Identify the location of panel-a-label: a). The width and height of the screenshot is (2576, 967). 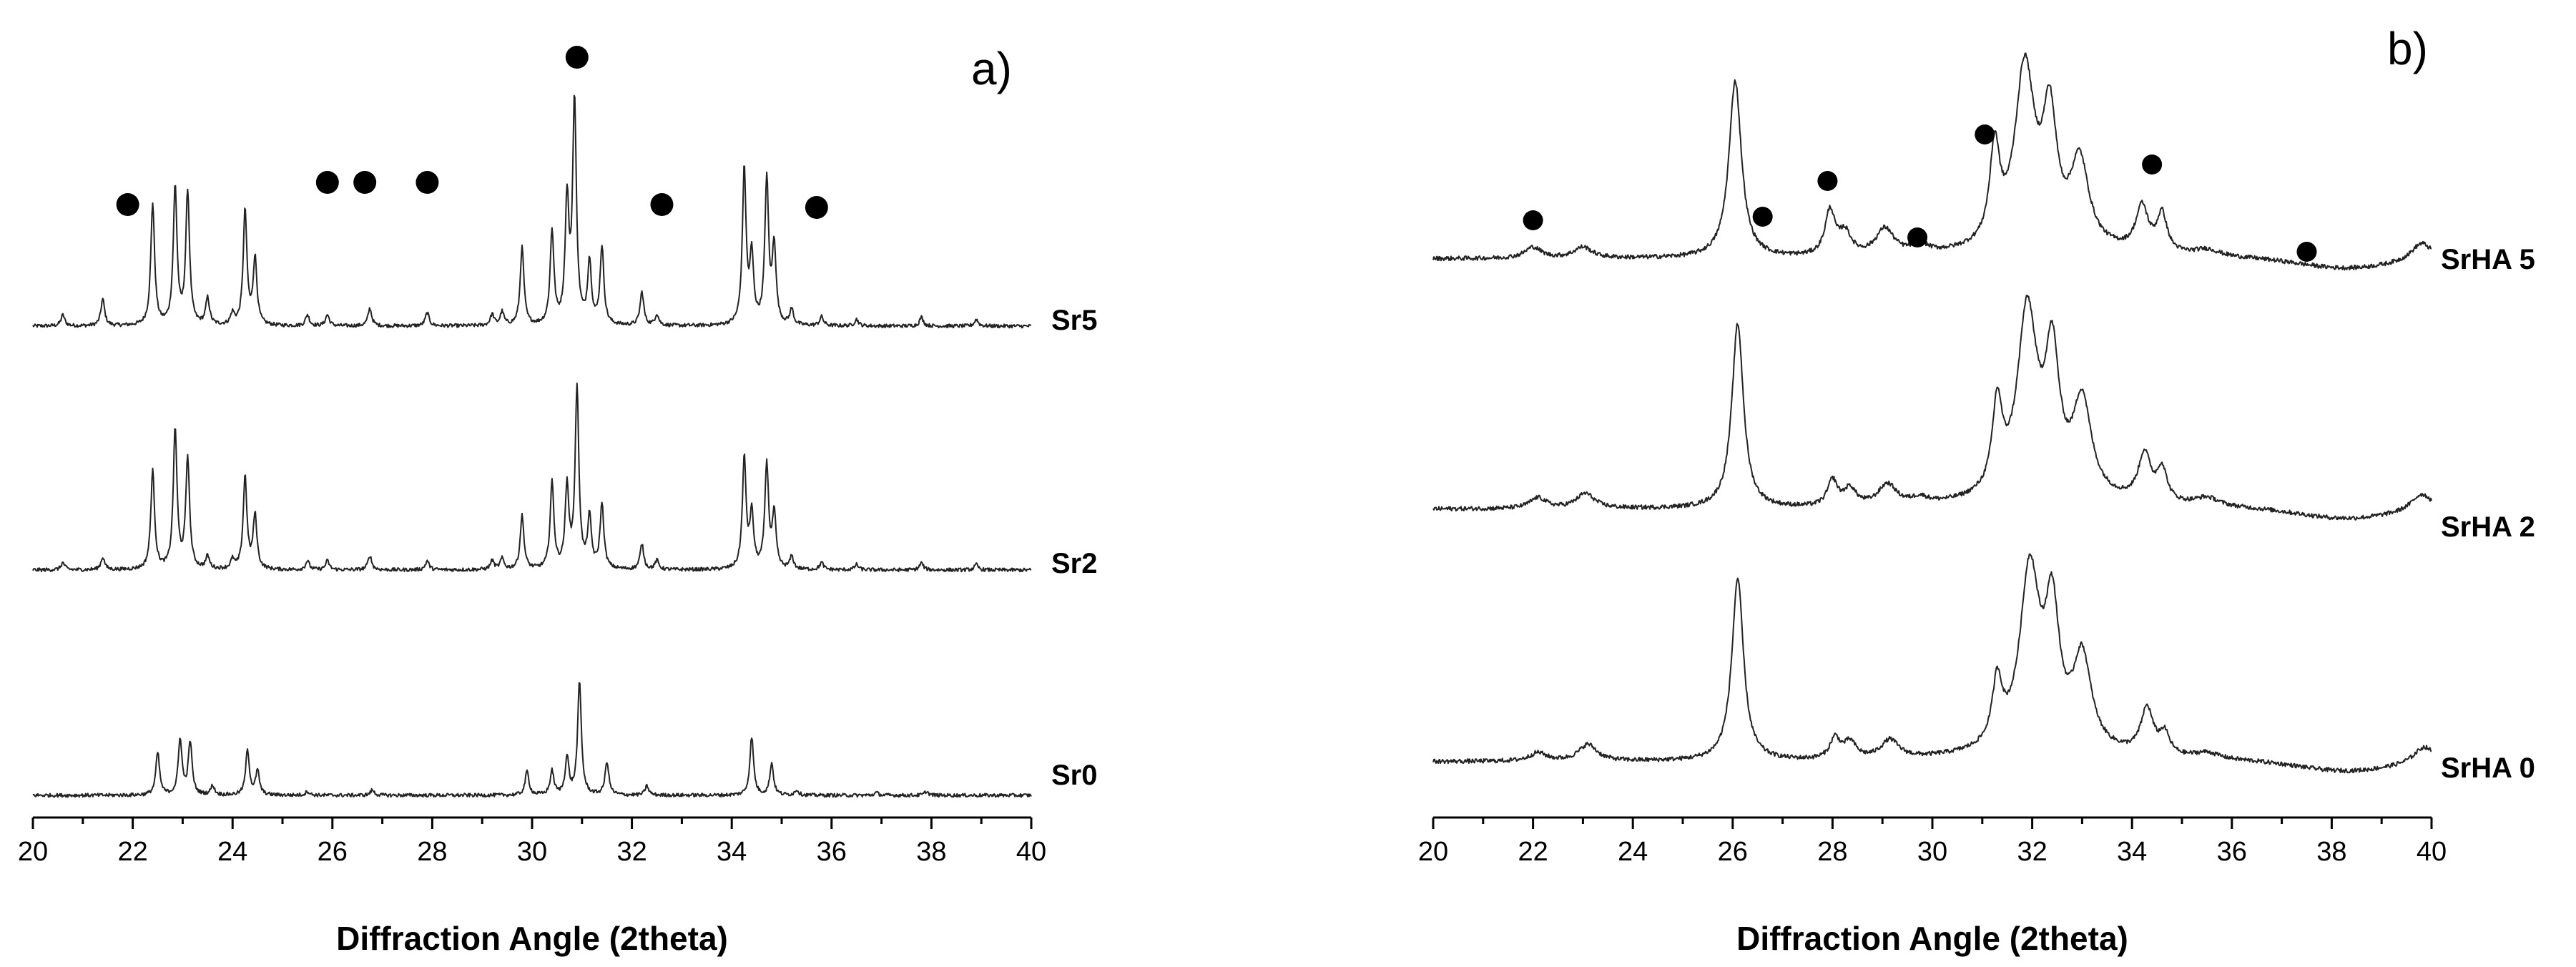
(991, 68).